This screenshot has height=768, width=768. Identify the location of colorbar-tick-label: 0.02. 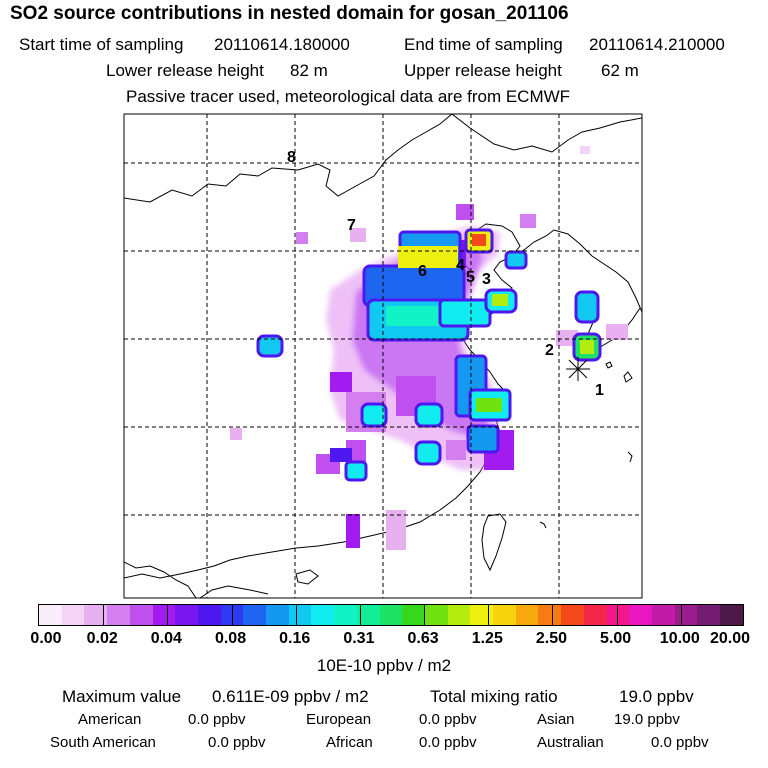
(102, 638).